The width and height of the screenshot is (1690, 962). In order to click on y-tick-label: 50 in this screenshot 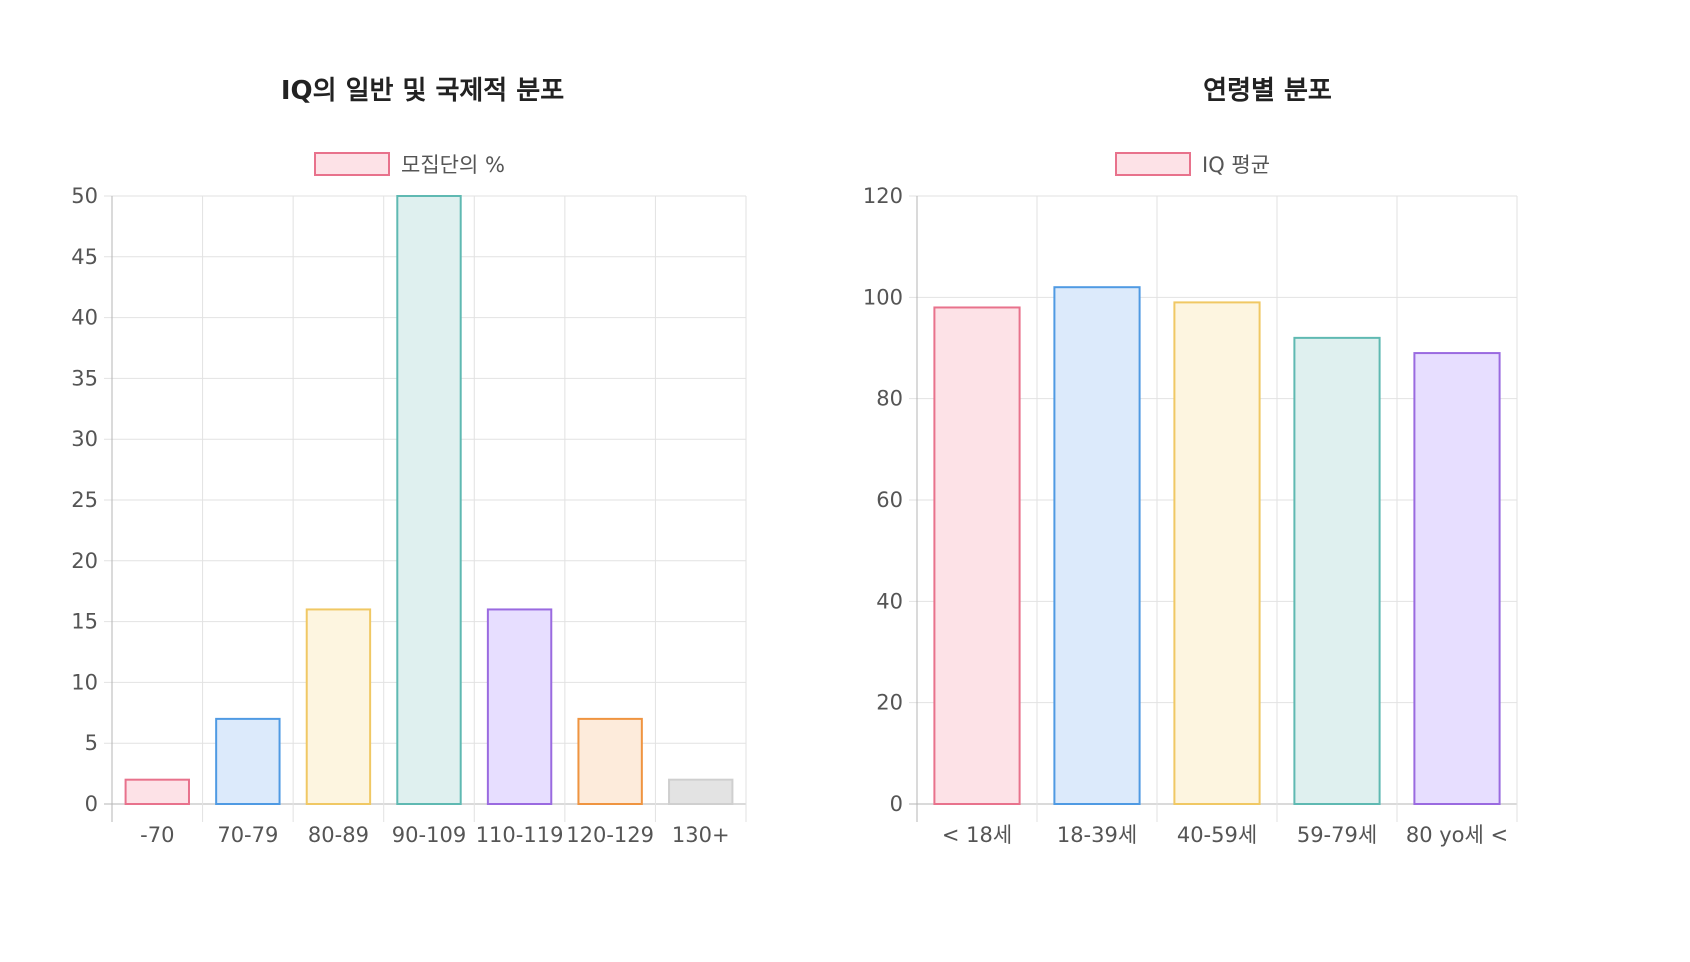, I will do `click(84, 196)`.